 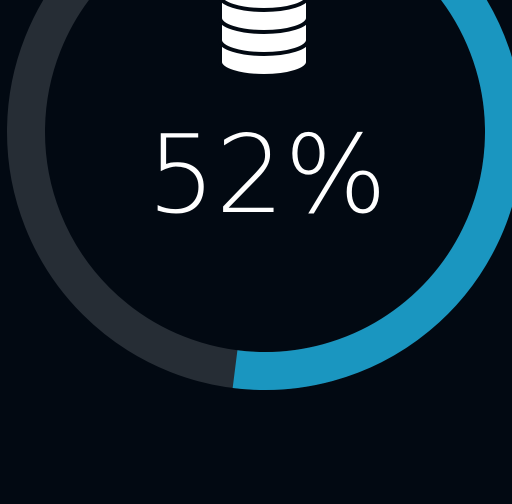 I want to click on icon-body, so click(x=264, y=39).